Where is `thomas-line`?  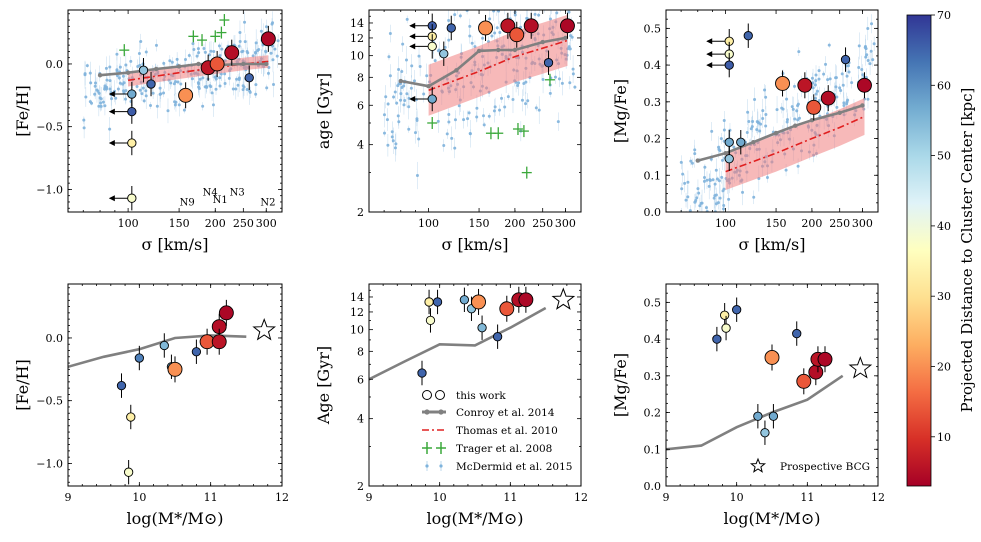 thomas-line is located at coordinates (795, 144).